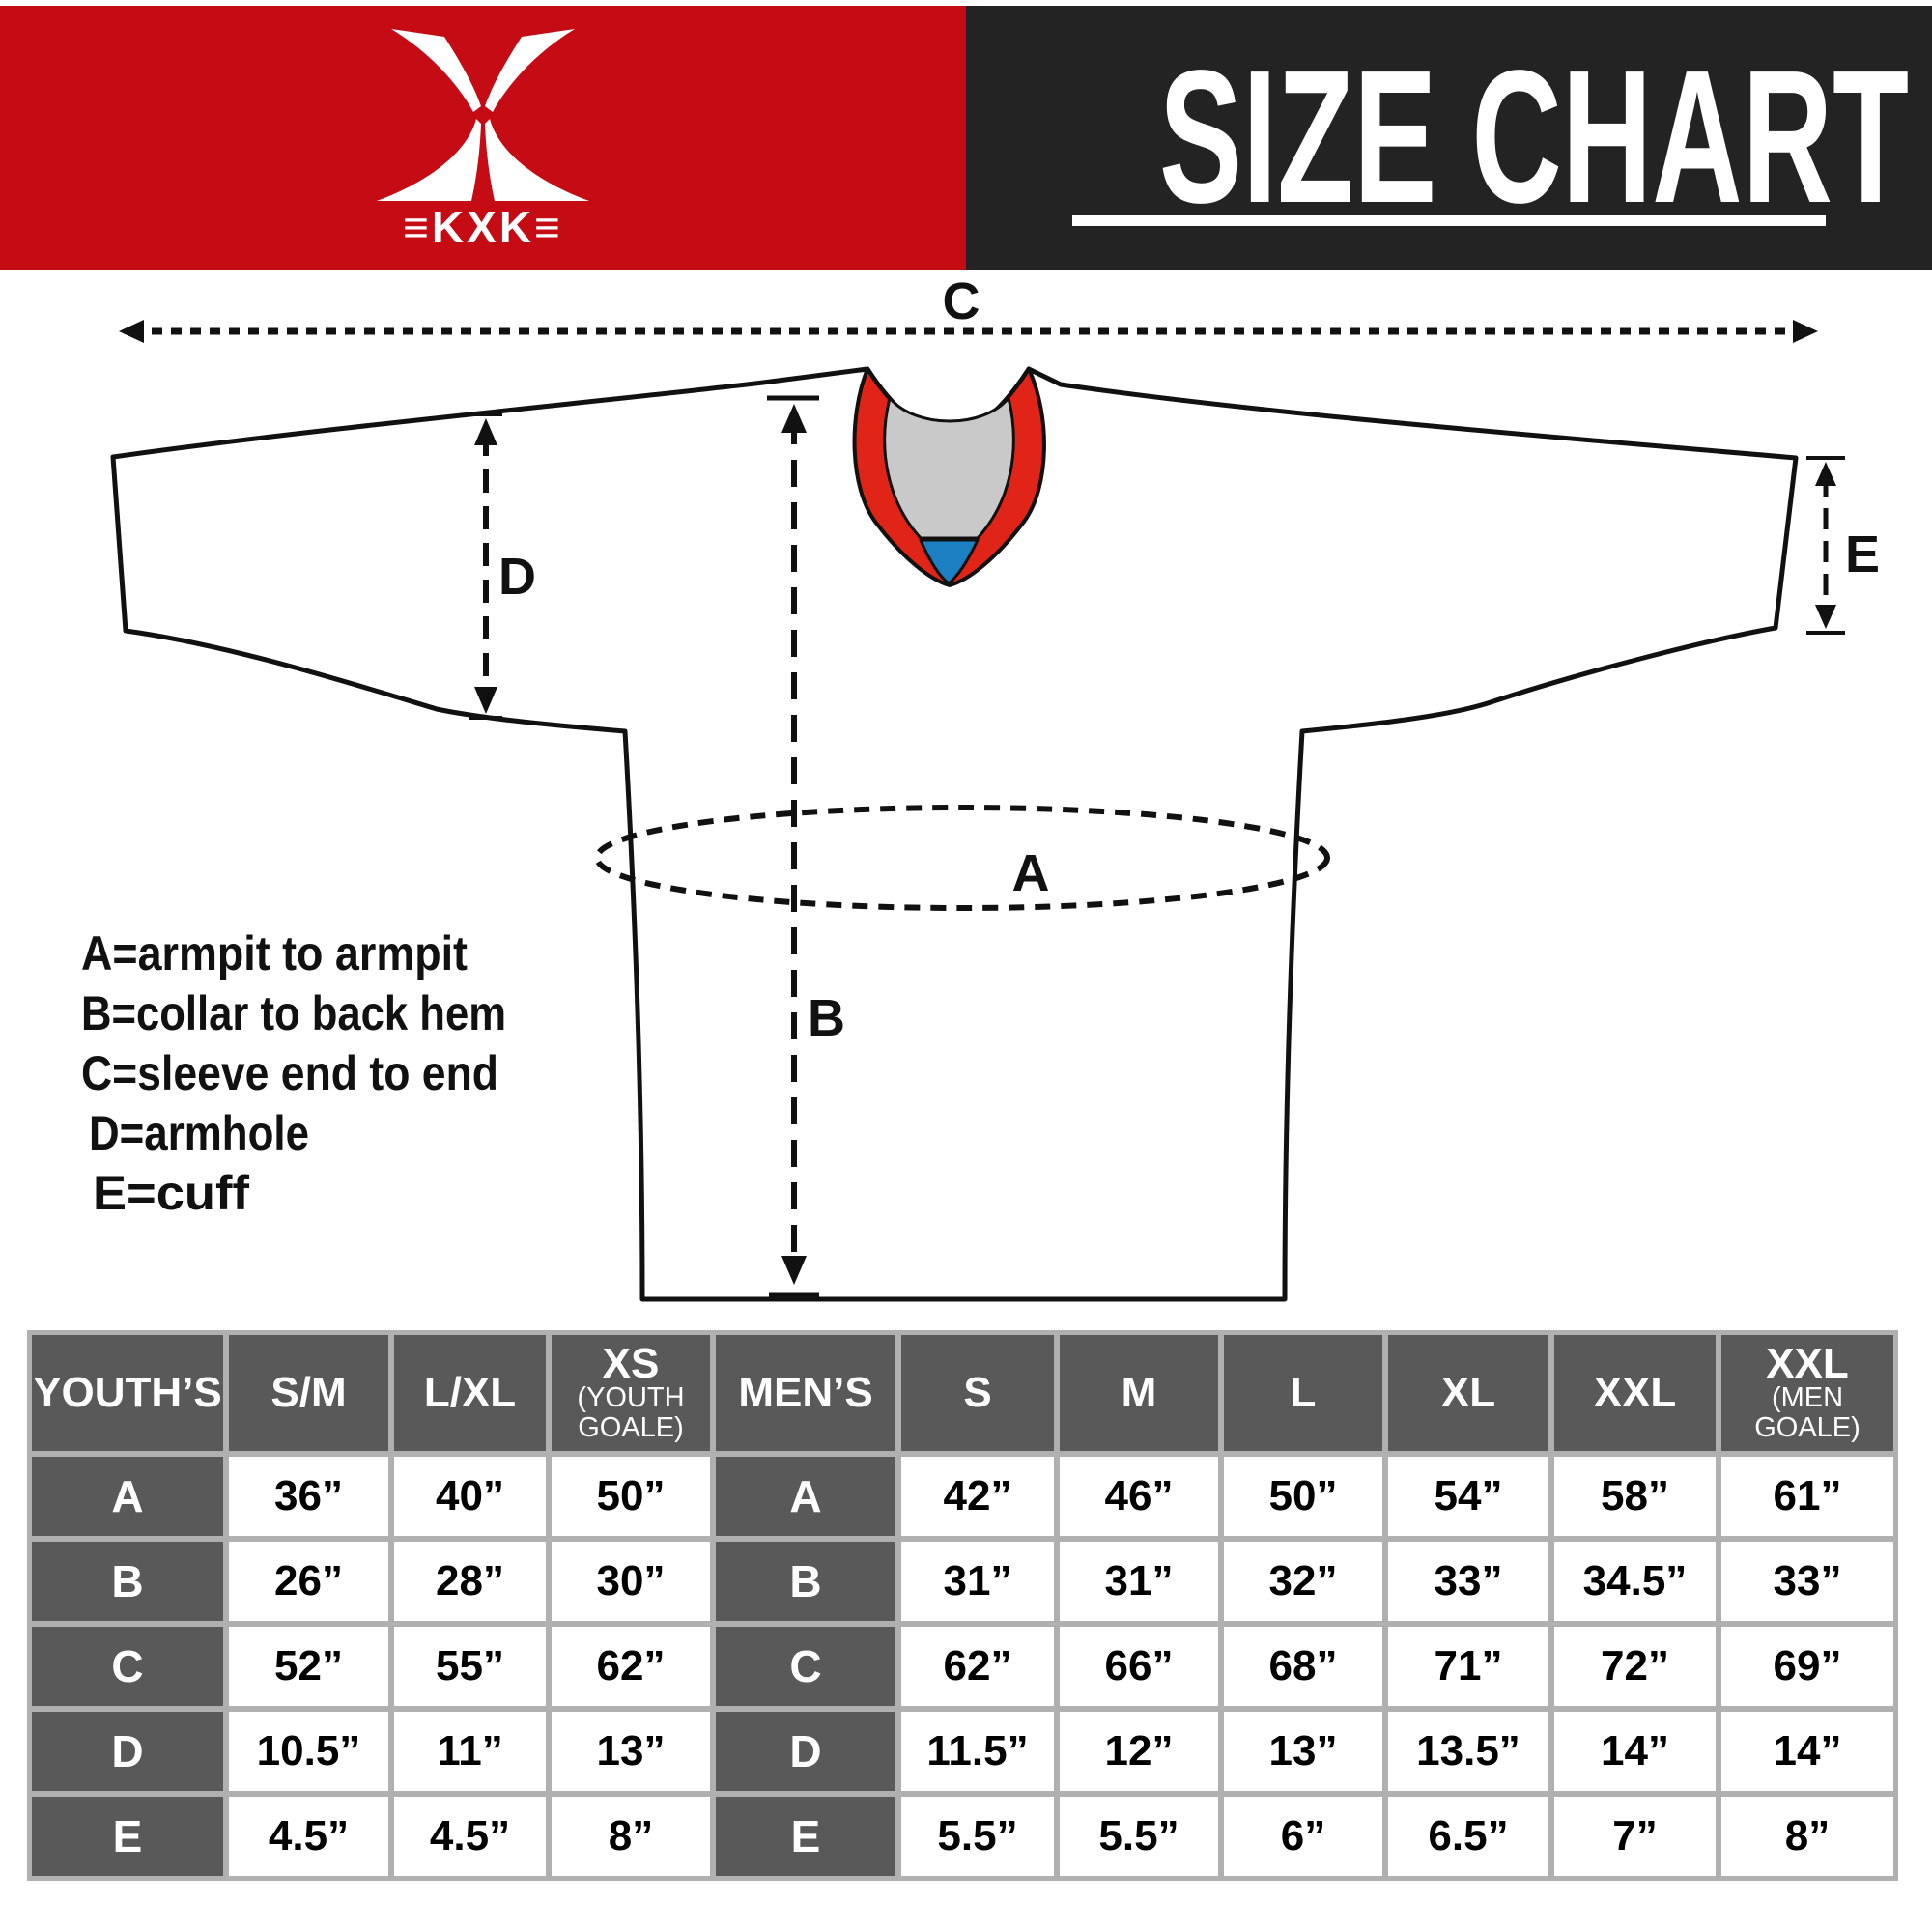 The height and width of the screenshot is (1932, 1932). What do you see at coordinates (293, 1013) in the screenshot?
I see `legend-line-b: B=collar to back hem` at bounding box center [293, 1013].